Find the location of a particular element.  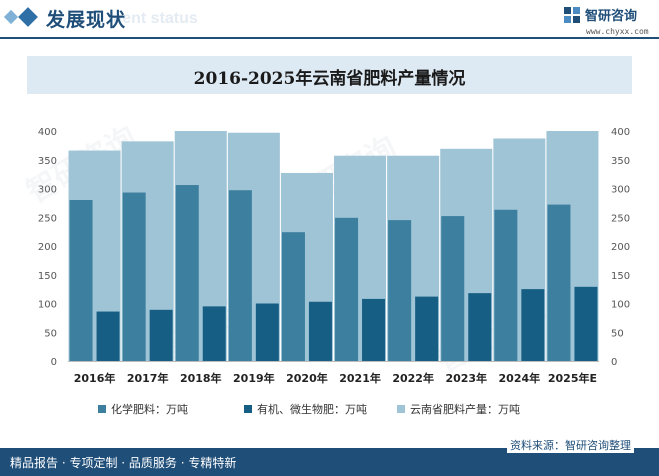

y-tick-label-right-0: 0 is located at coordinates (614, 362).